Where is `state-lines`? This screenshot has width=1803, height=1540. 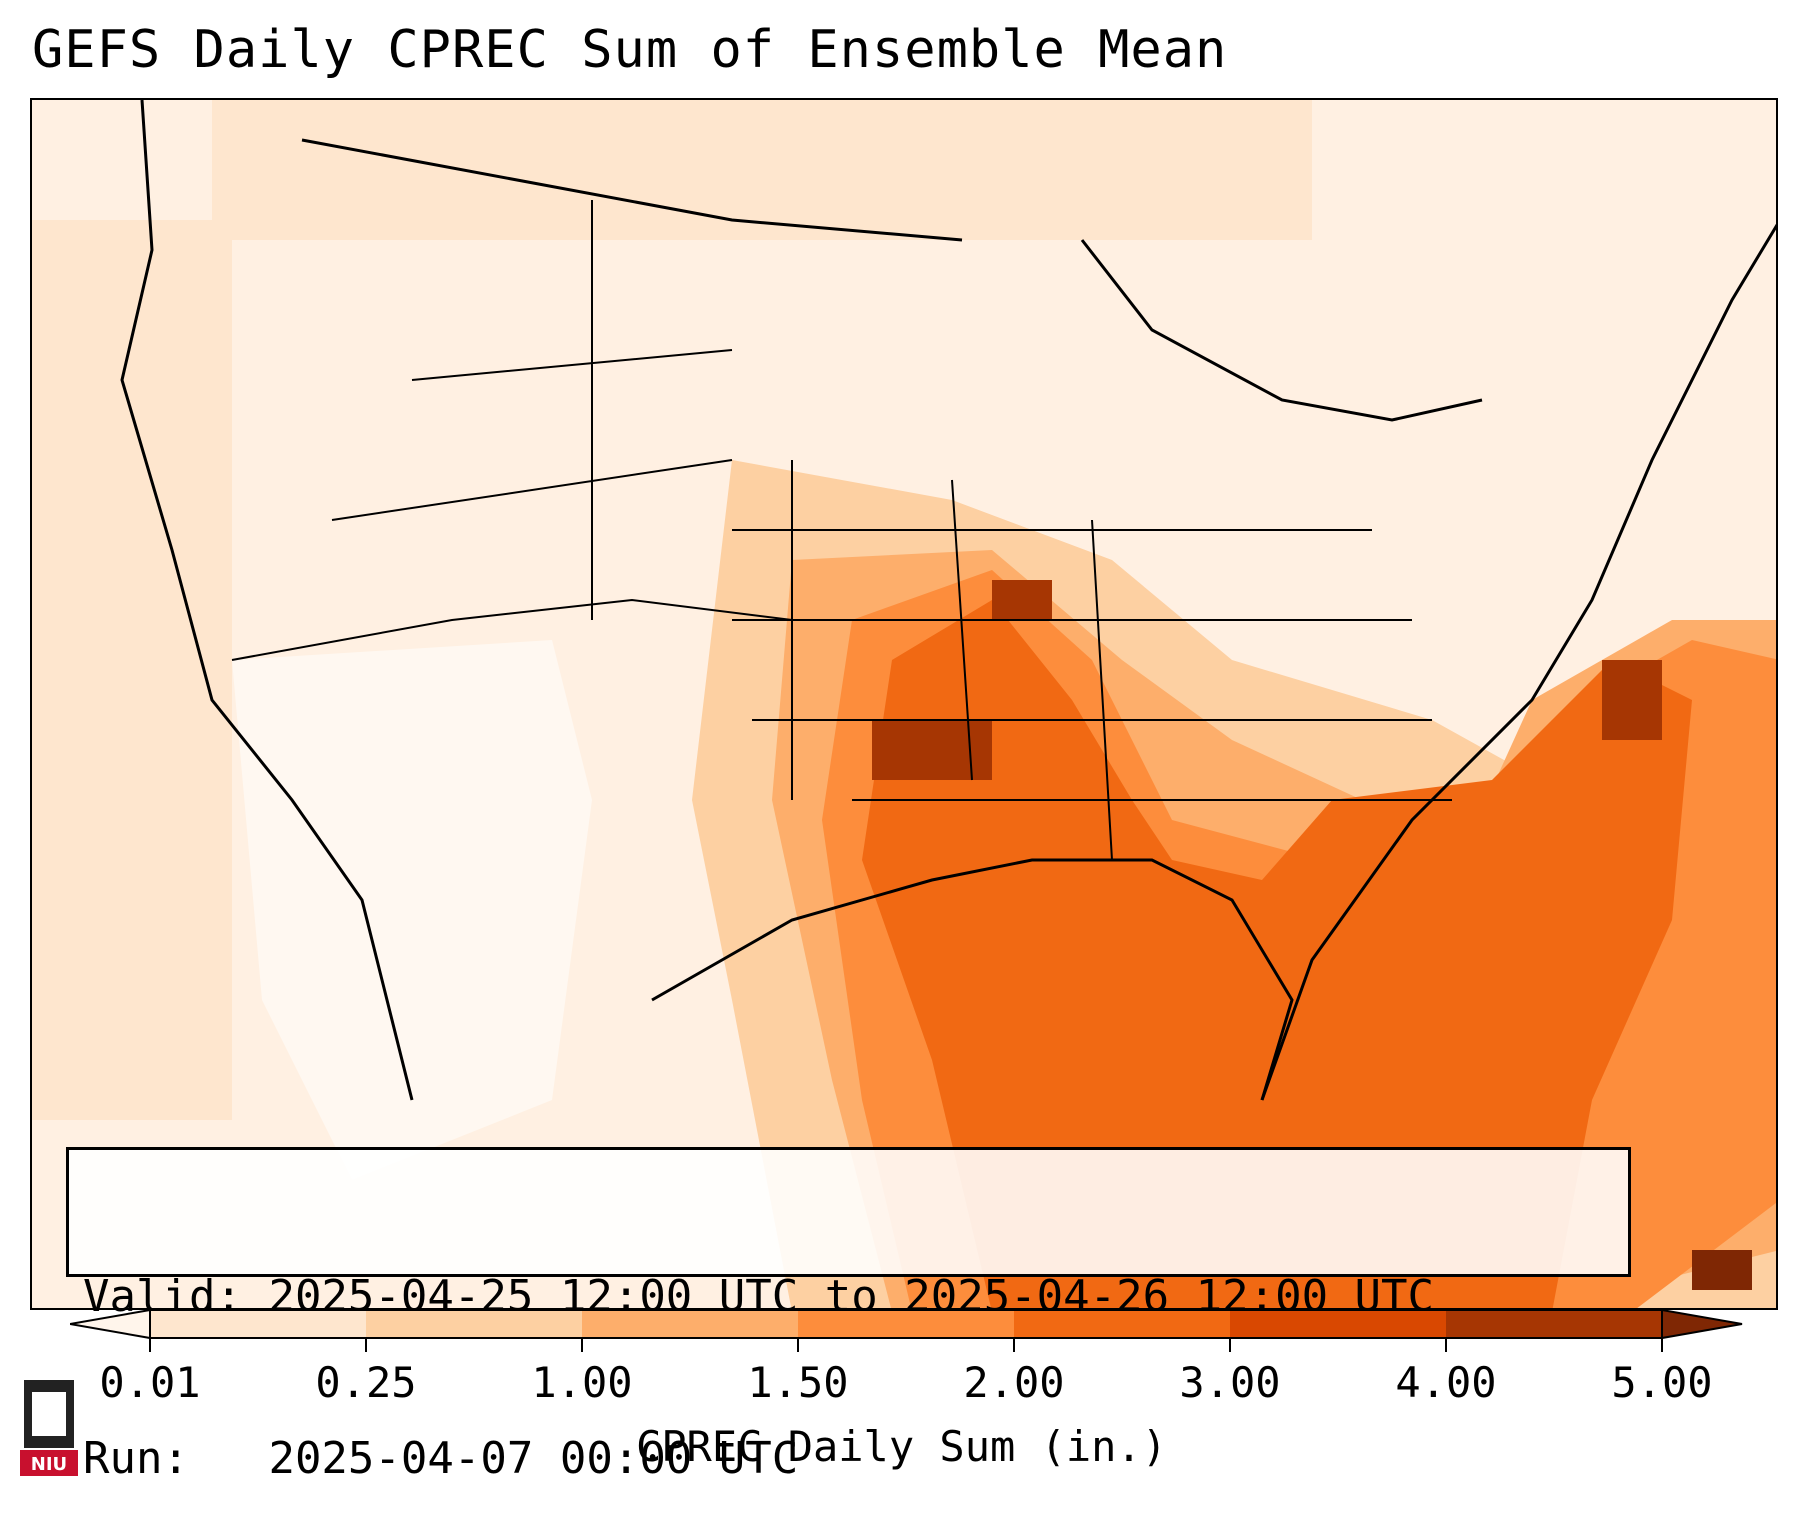 state-lines is located at coordinates (1092, 660).